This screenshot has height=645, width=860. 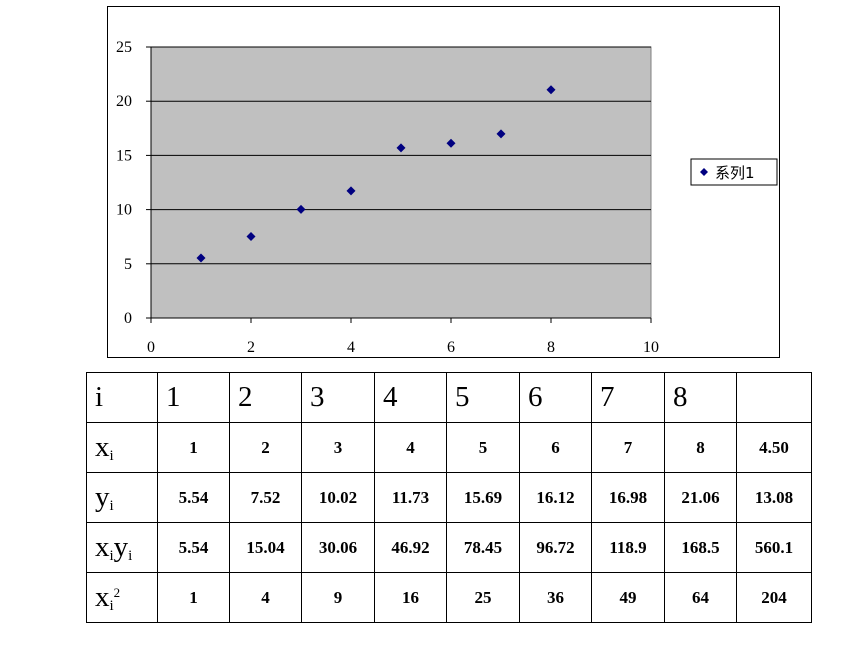 I want to click on table-cell: 25, so click(x=483, y=597).